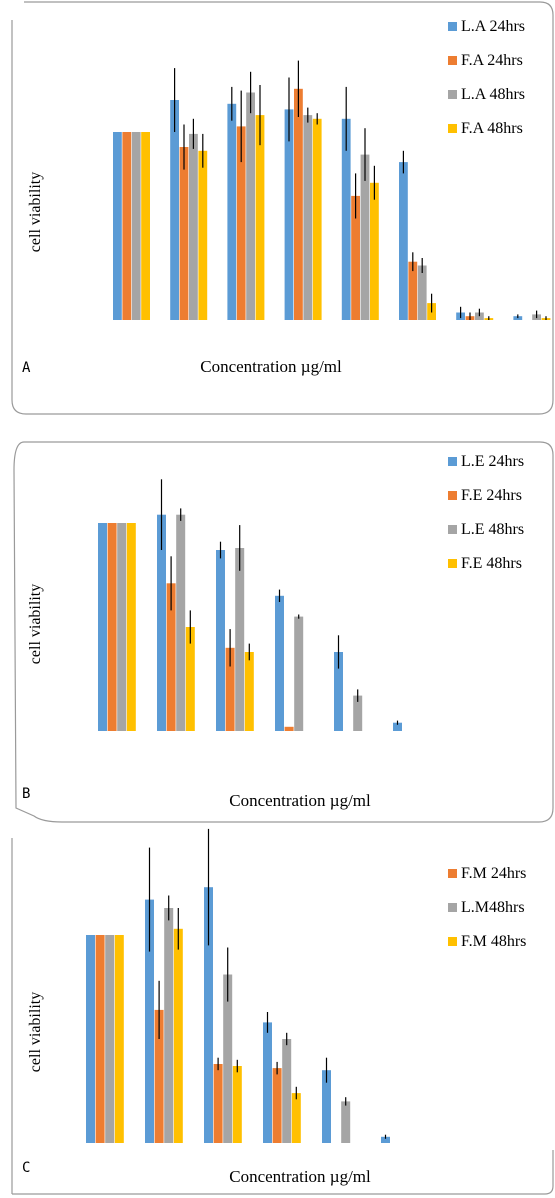 The width and height of the screenshot is (555, 1198). What do you see at coordinates (90, 1039) in the screenshot?
I see `bar-c-s0-g0` at bounding box center [90, 1039].